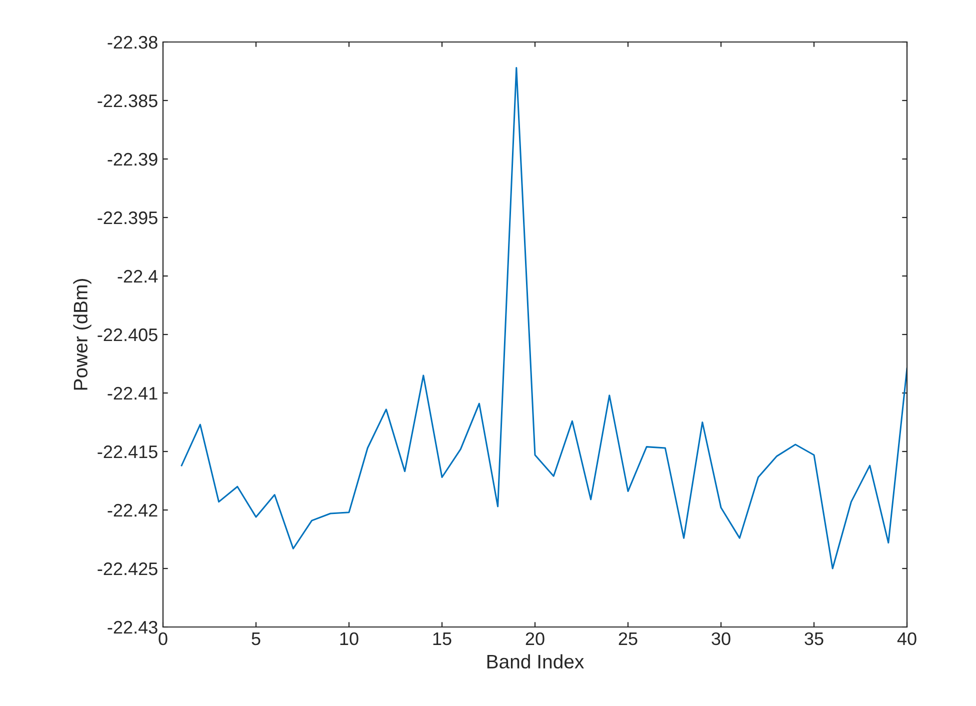 The height and width of the screenshot is (706, 976). What do you see at coordinates (133, 510) in the screenshot?
I see `y-tick-label: -22.42` at bounding box center [133, 510].